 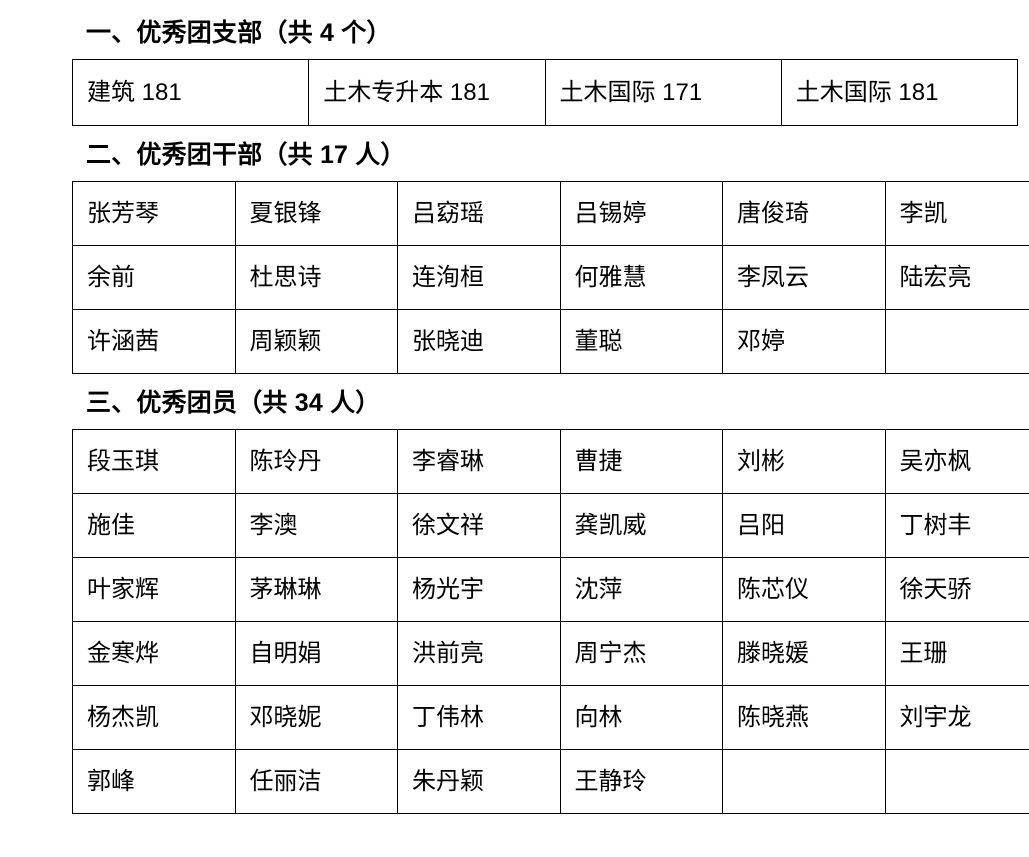 I want to click on table-row: 金寒烨 自明娟 洪前亮 周宁杰 滕晓媛 王珊, so click(x=550, y=653).